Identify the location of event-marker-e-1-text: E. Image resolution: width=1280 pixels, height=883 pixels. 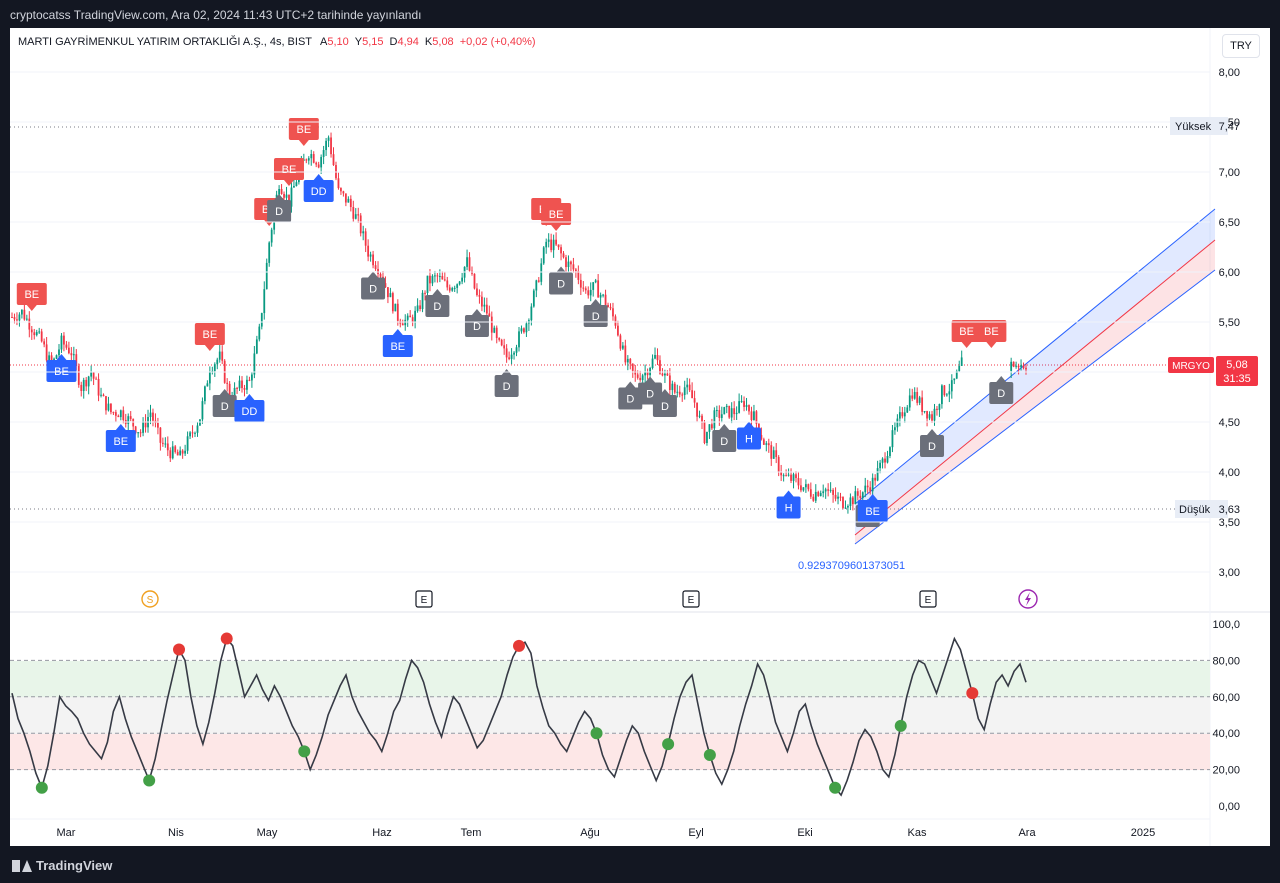
(424, 600).